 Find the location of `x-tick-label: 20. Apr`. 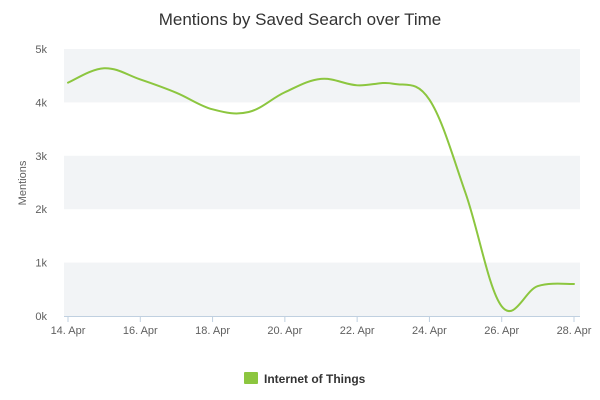

x-tick-label: 20. Apr is located at coordinates (284, 331).